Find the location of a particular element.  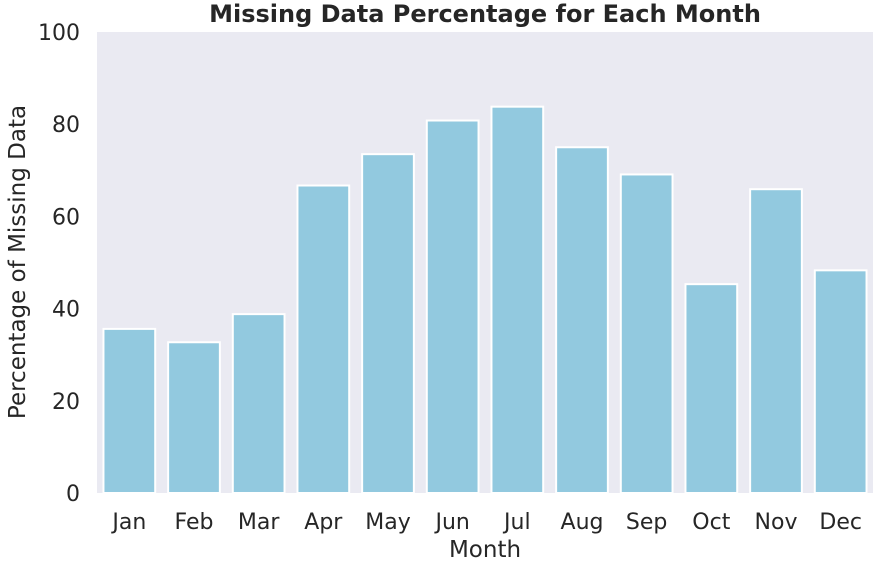

bar-jun is located at coordinates (452, 307).